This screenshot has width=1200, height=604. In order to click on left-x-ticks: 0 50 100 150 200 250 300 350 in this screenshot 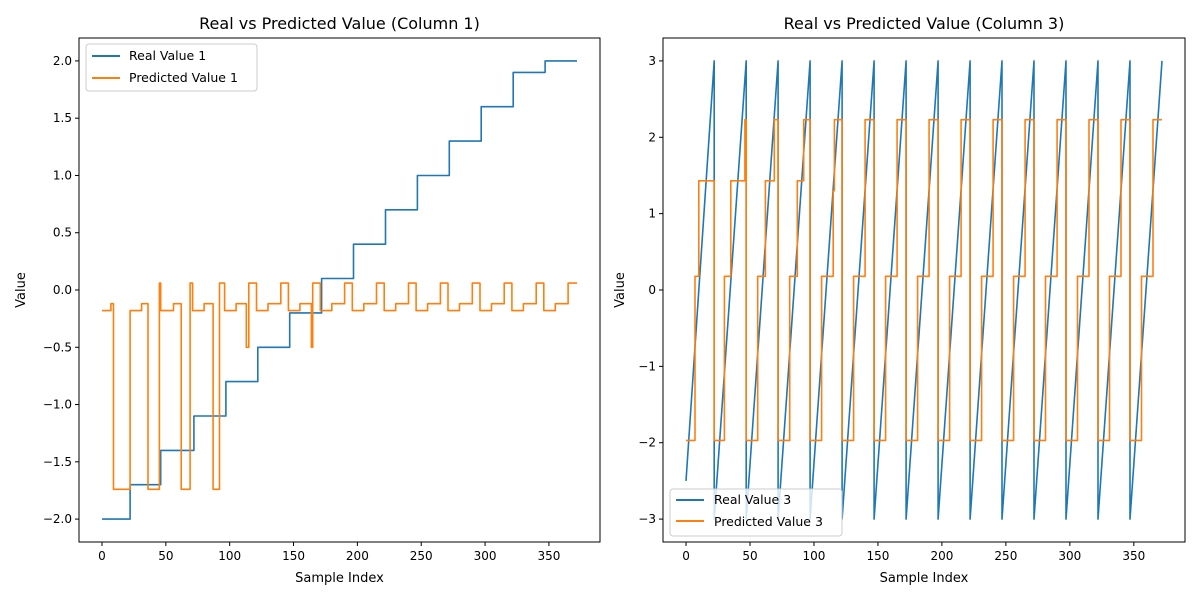, I will do `click(329, 552)`.